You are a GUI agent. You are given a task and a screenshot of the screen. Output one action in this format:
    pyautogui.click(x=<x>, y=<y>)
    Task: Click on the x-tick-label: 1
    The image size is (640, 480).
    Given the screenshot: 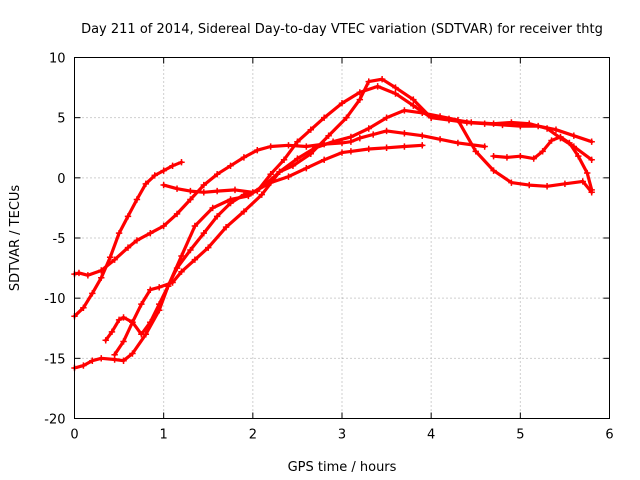 What is the action you would take?
    pyautogui.click(x=164, y=435)
    